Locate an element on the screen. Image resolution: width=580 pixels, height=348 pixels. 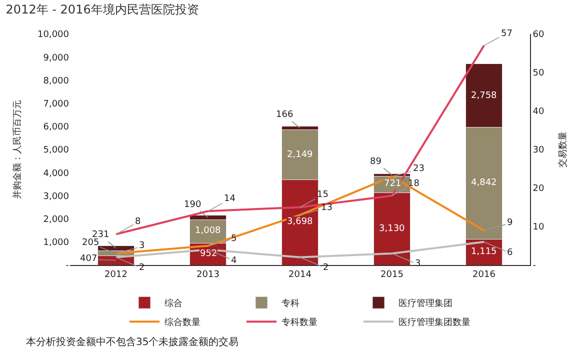
data-label: 3,130 is located at coordinates (392, 229).